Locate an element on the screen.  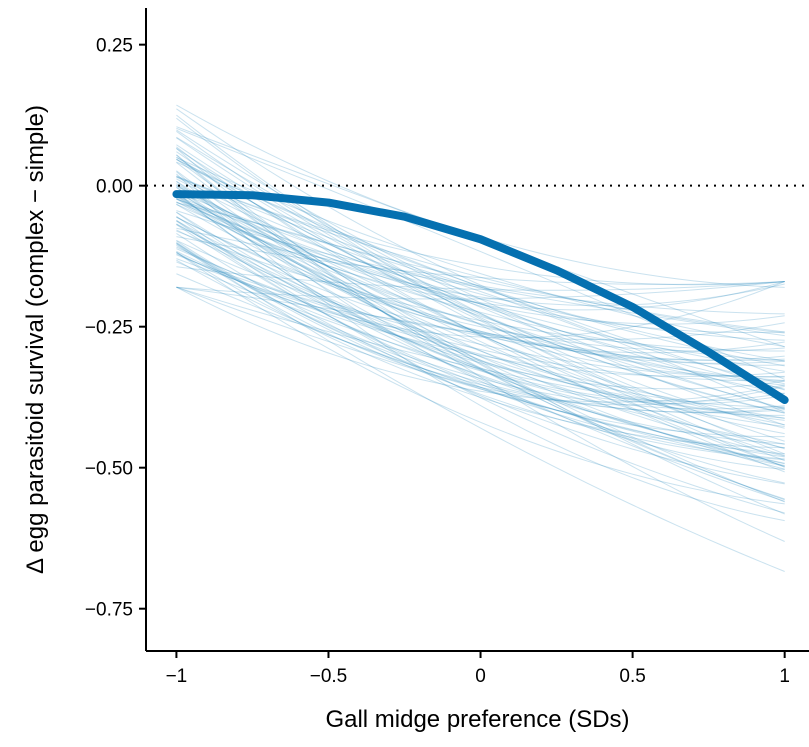
y-tick-label: −0.50 is located at coordinates (109, 469).